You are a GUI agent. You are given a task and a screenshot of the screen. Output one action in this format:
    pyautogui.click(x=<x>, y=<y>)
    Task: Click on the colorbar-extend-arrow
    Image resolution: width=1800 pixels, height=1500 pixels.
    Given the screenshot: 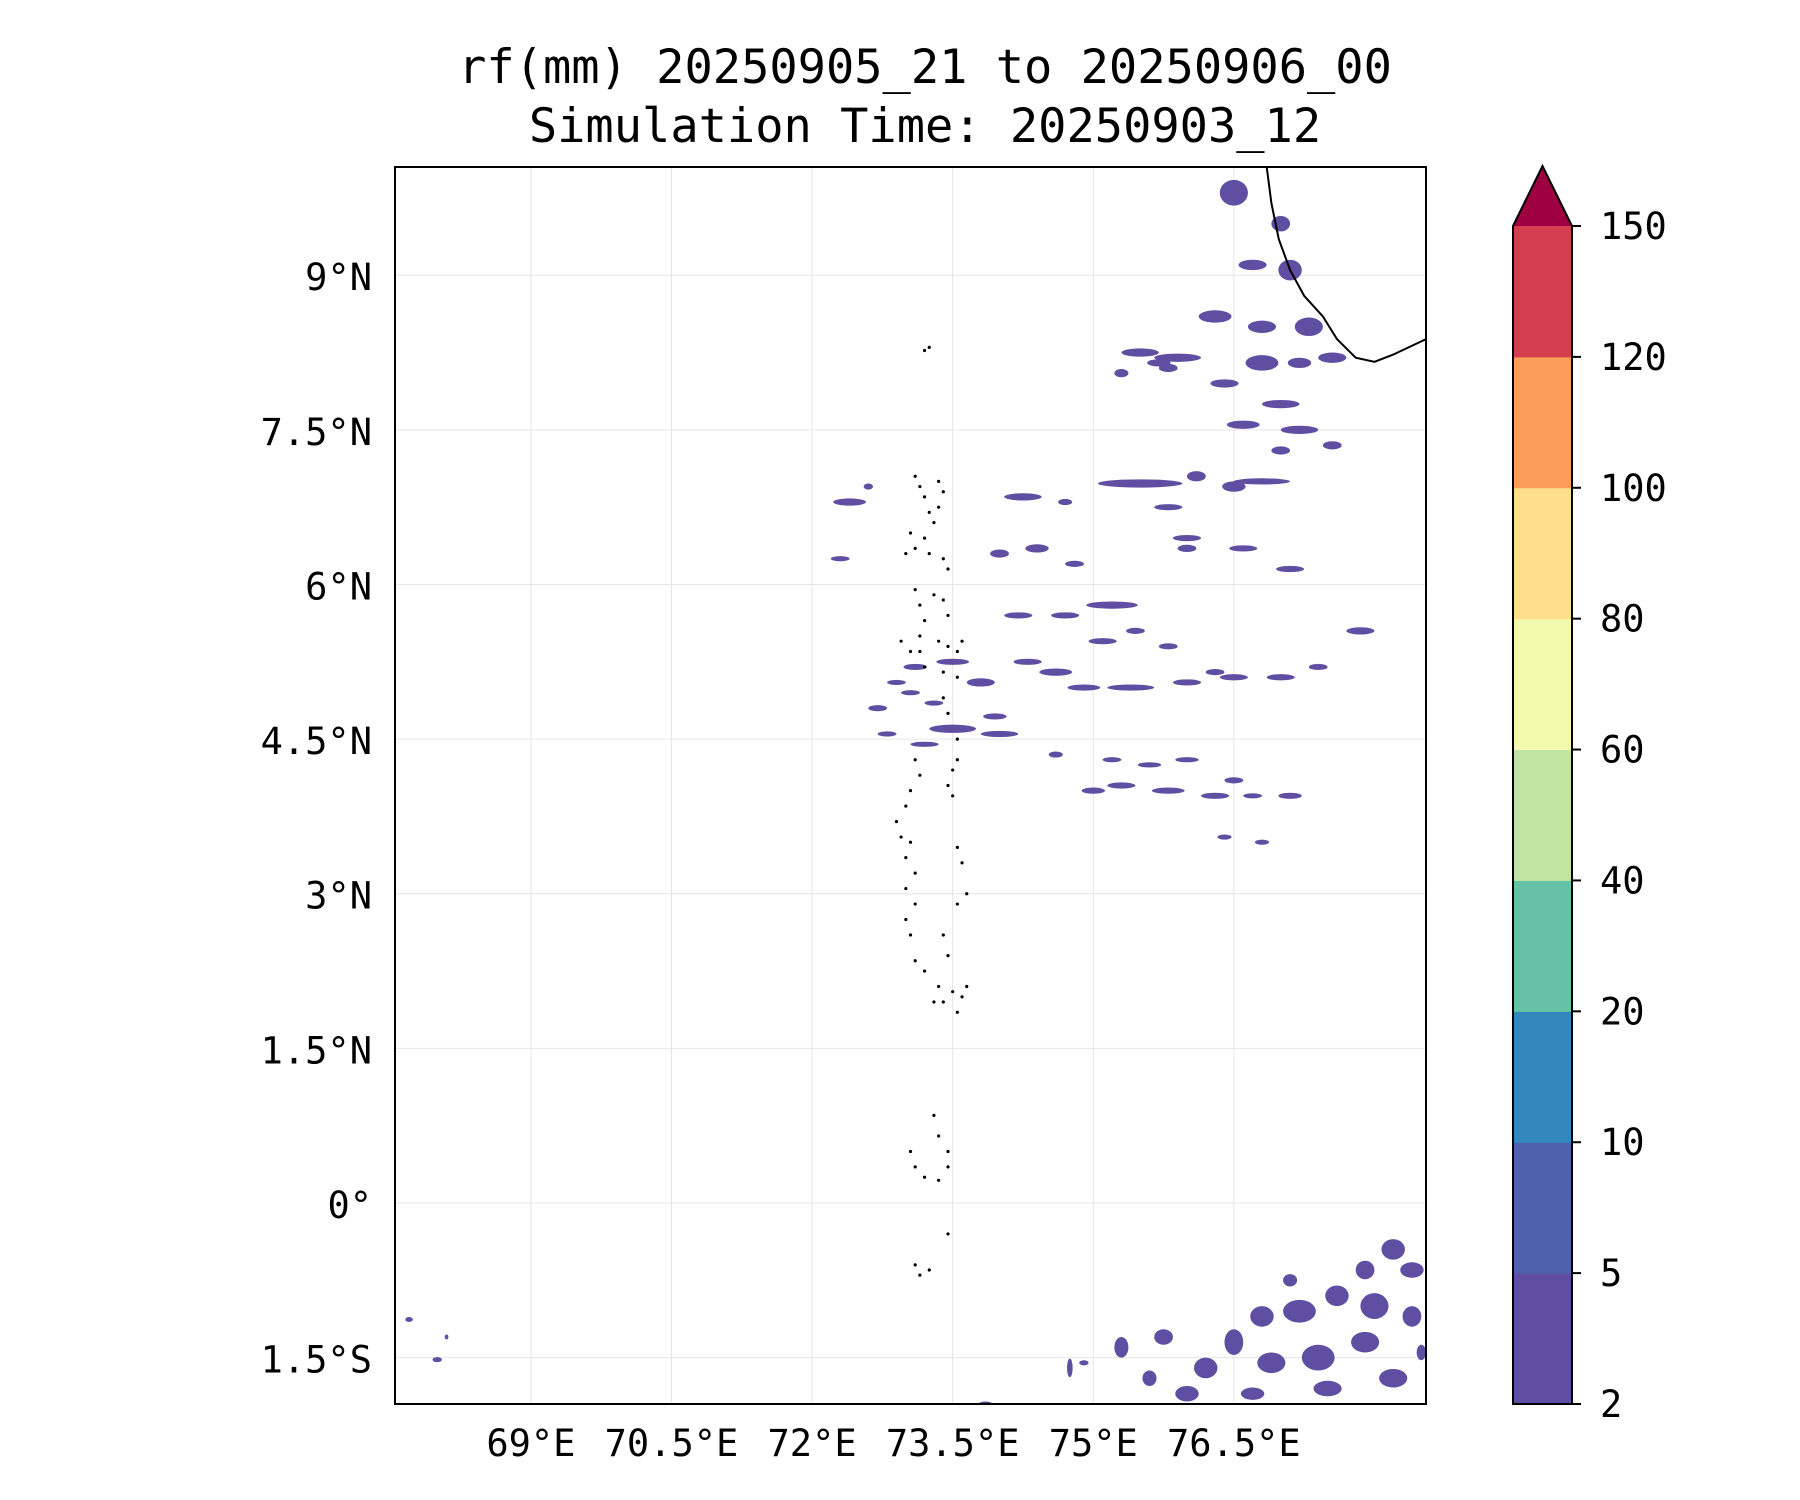 What is the action you would take?
    pyautogui.click(x=1542, y=196)
    